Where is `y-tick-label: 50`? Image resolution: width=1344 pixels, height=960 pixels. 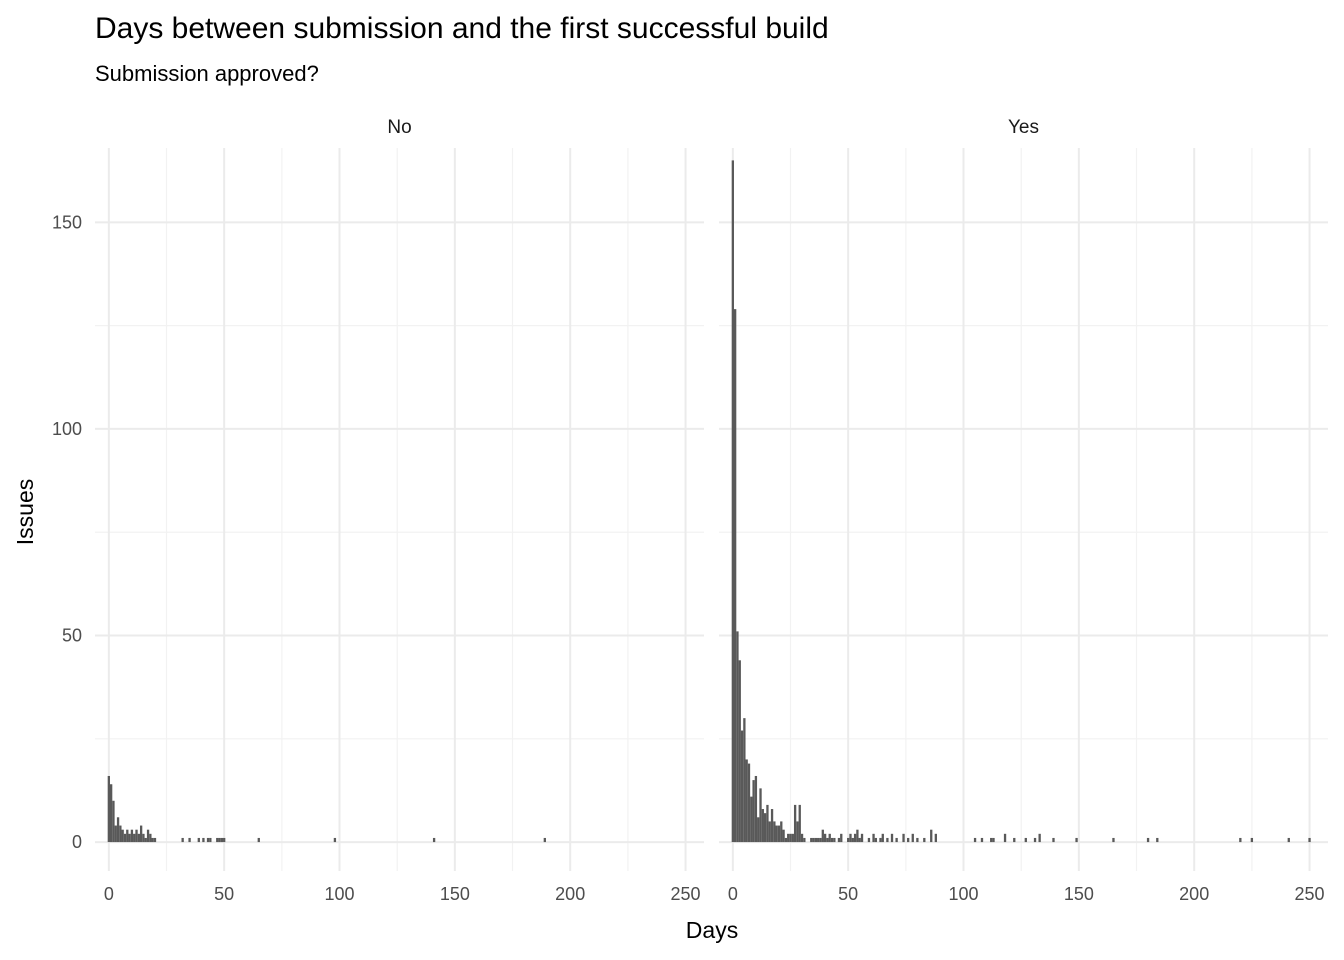
y-tick-label: 50 is located at coordinates (72, 636).